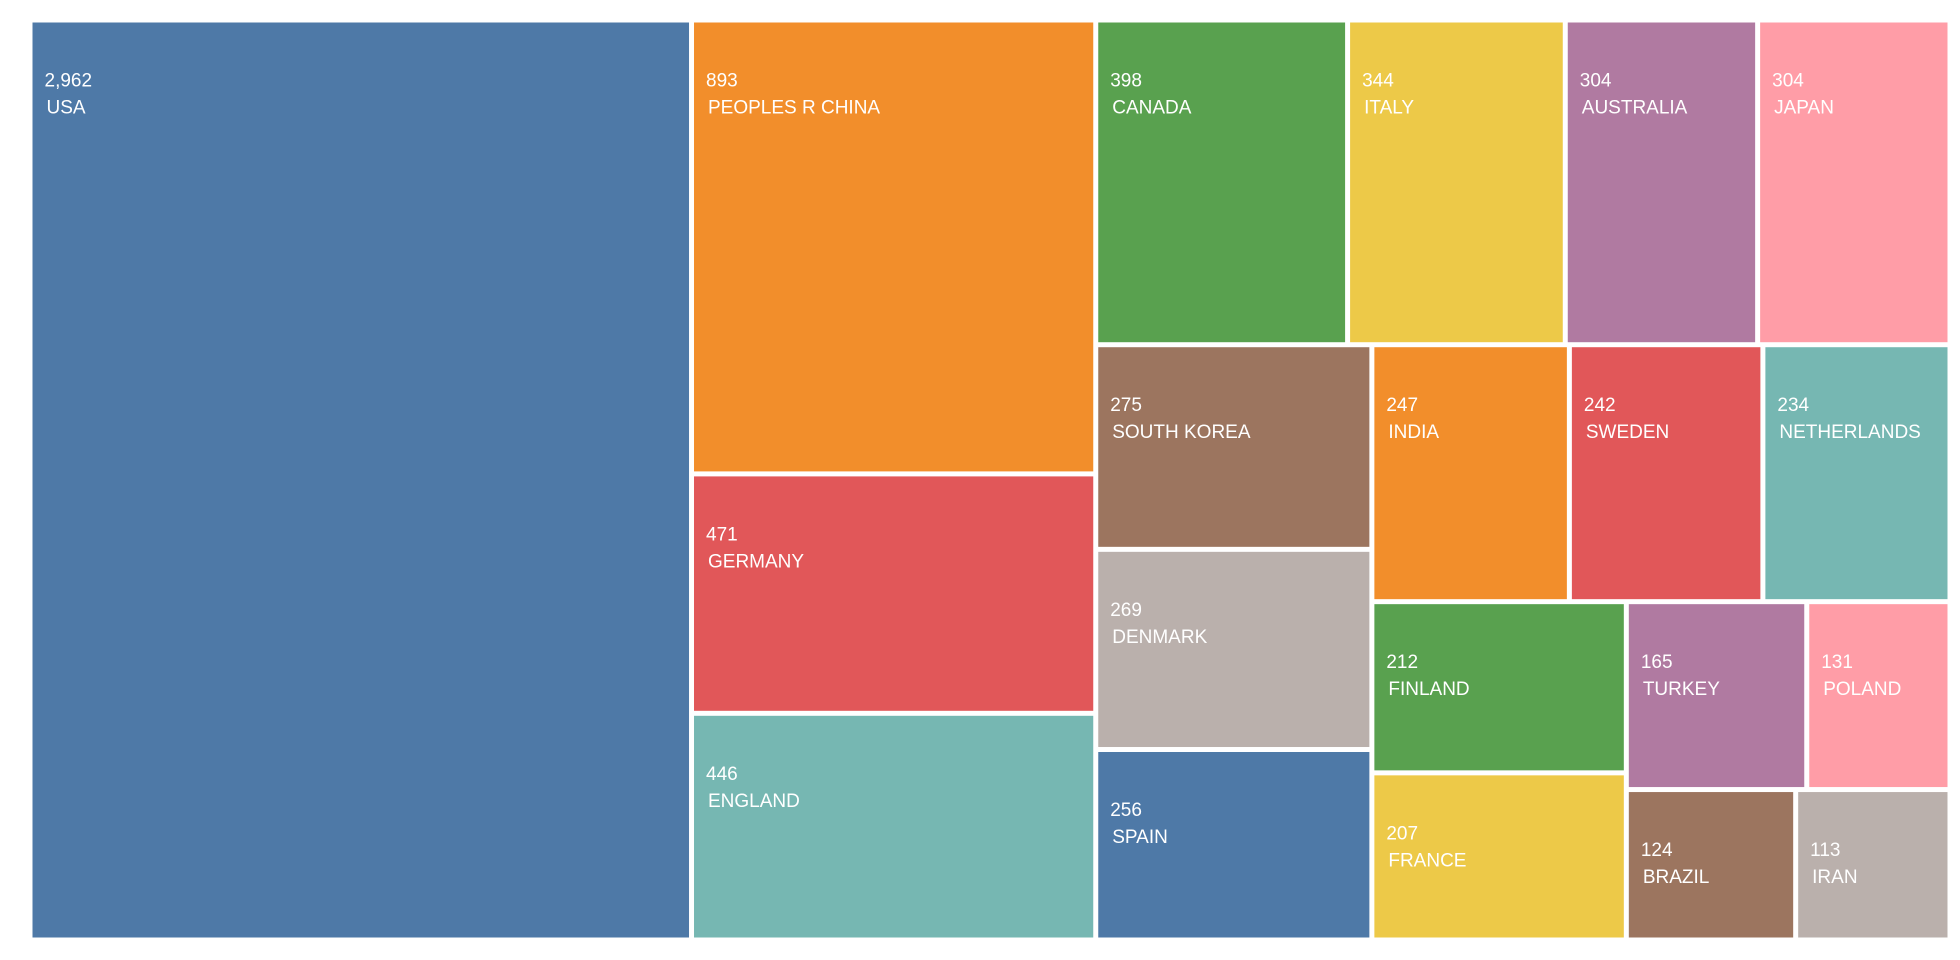  What do you see at coordinates (754, 801) in the screenshot?
I see `cell-name-label: ENGLAND` at bounding box center [754, 801].